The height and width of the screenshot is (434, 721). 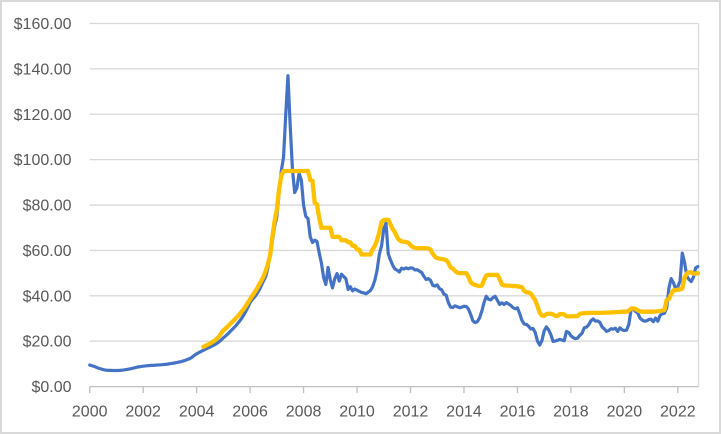 I want to click on x-axis-label-2020: 2020, so click(x=625, y=412).